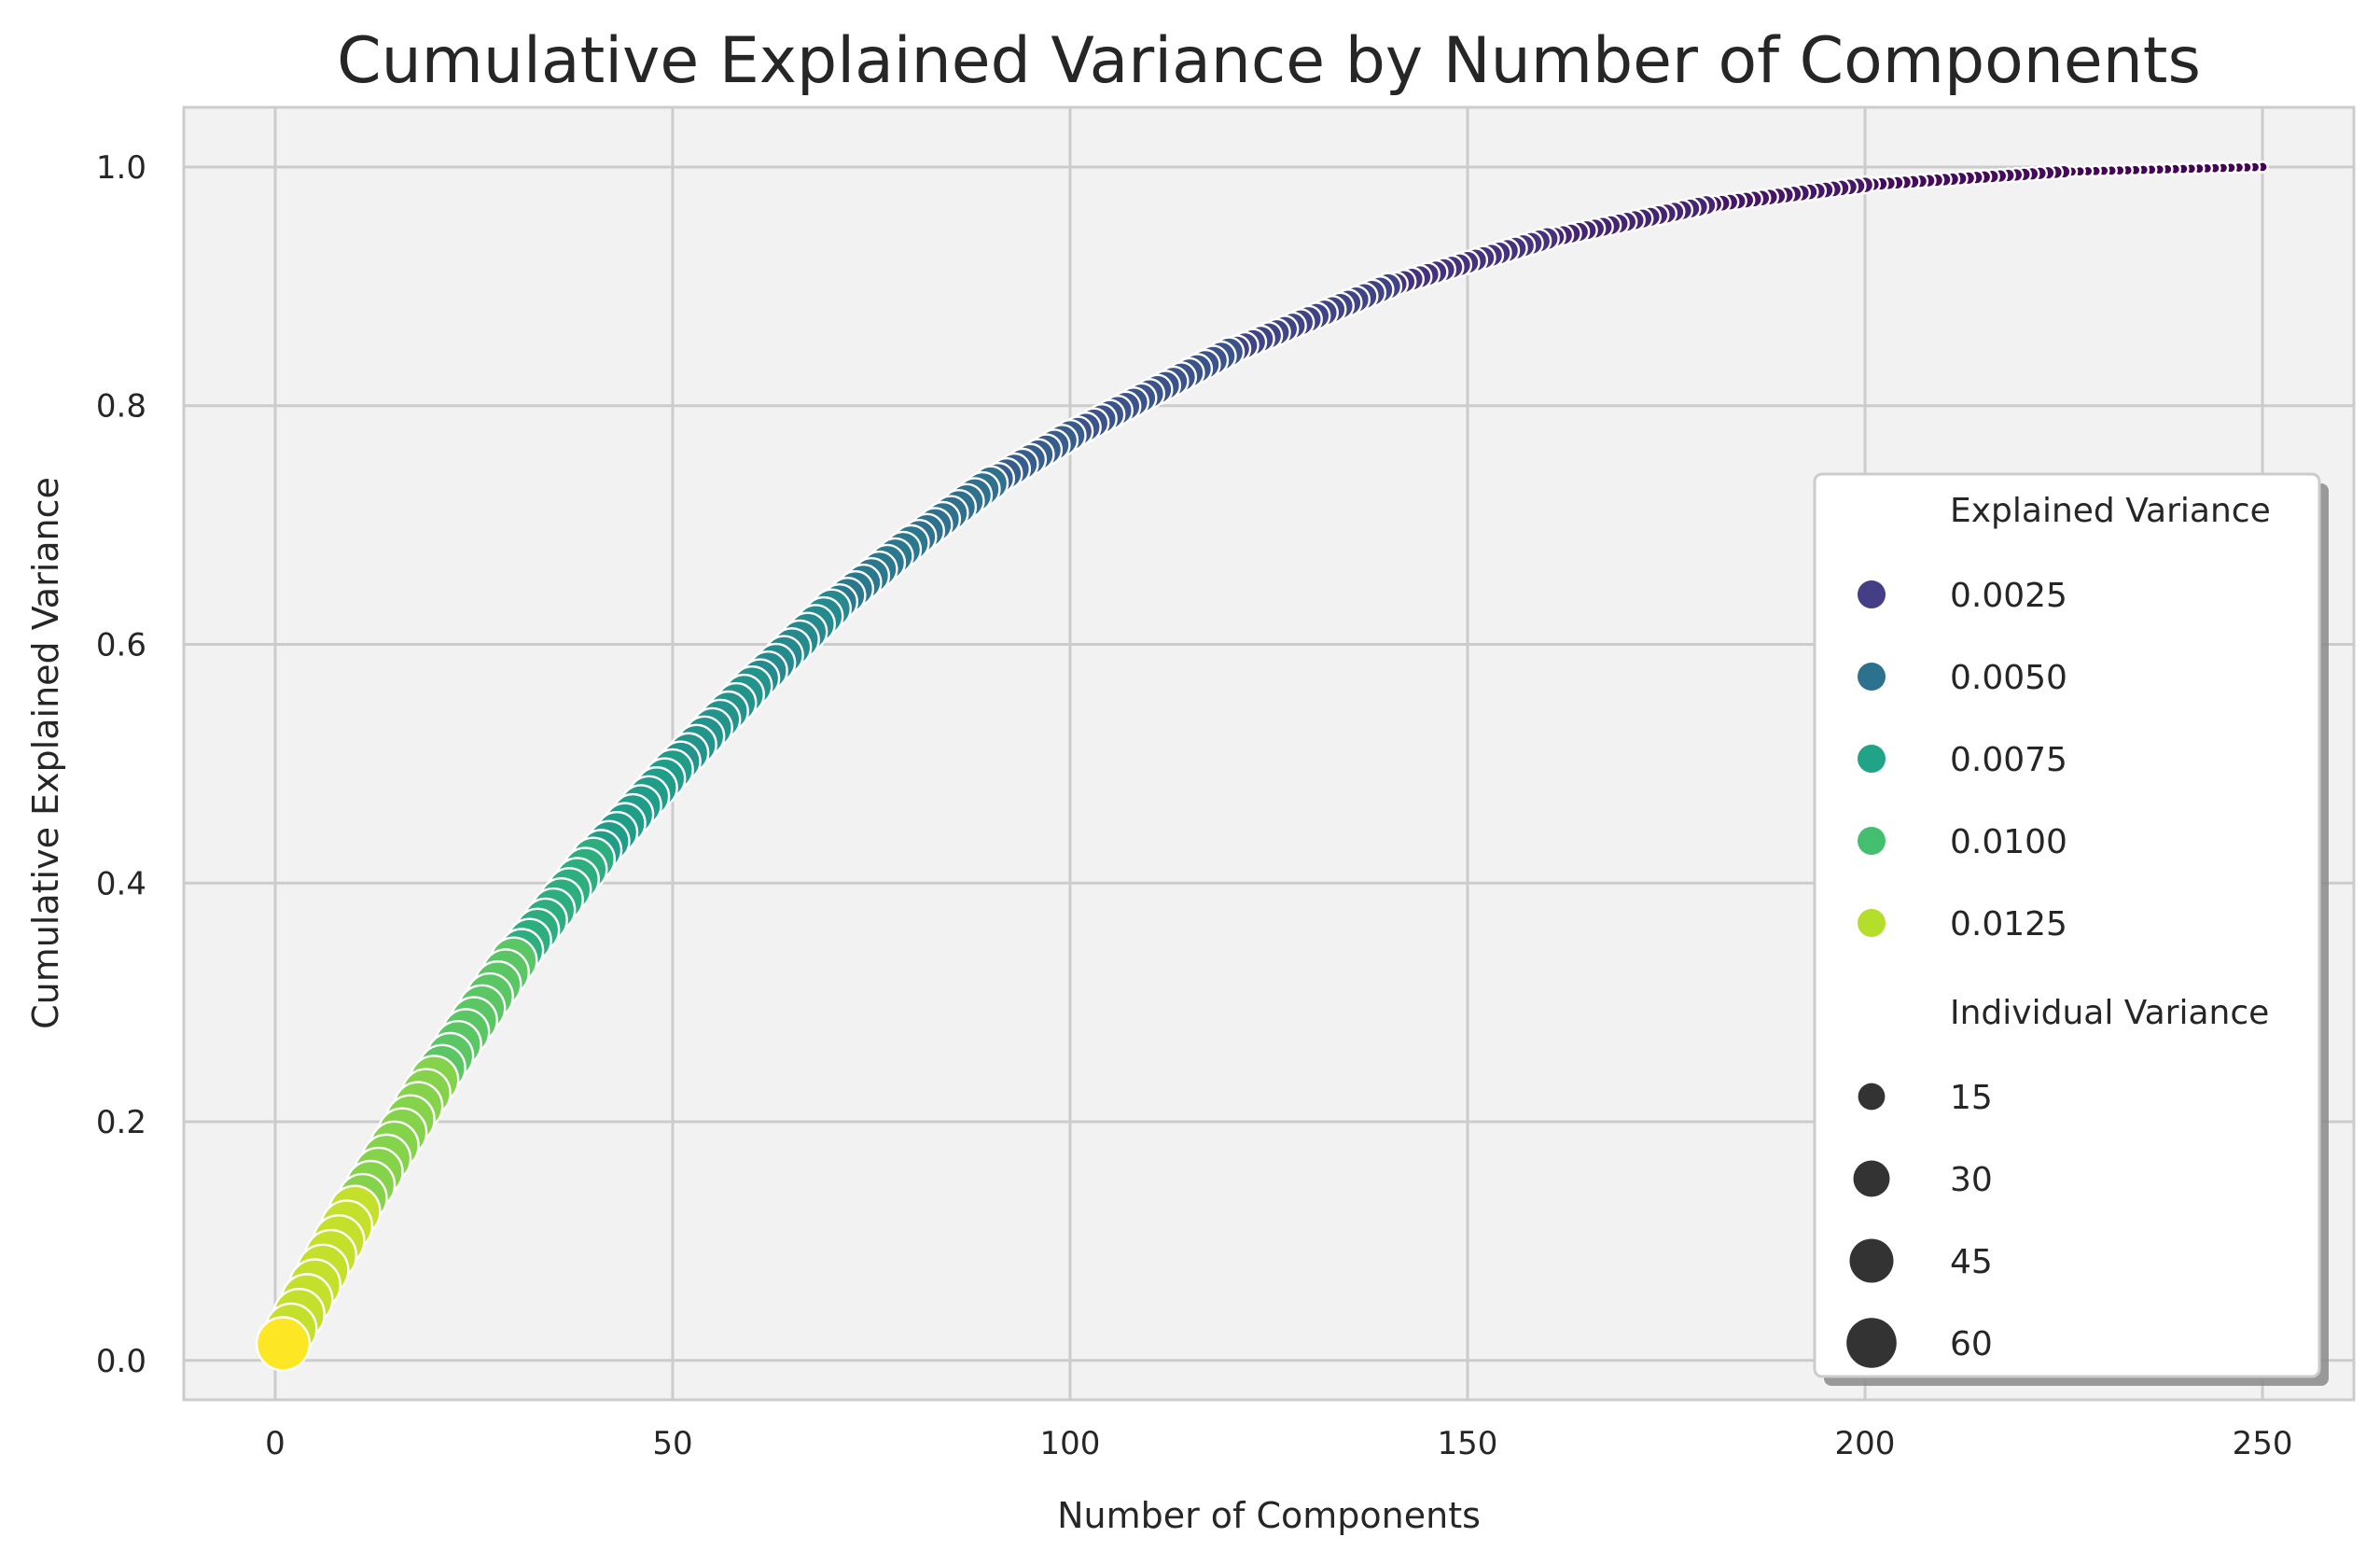  What do you see at coordinates (121, 883) in the screenshot?
I see `y-tick-label: 0.4` at bounding box center [121, 883].